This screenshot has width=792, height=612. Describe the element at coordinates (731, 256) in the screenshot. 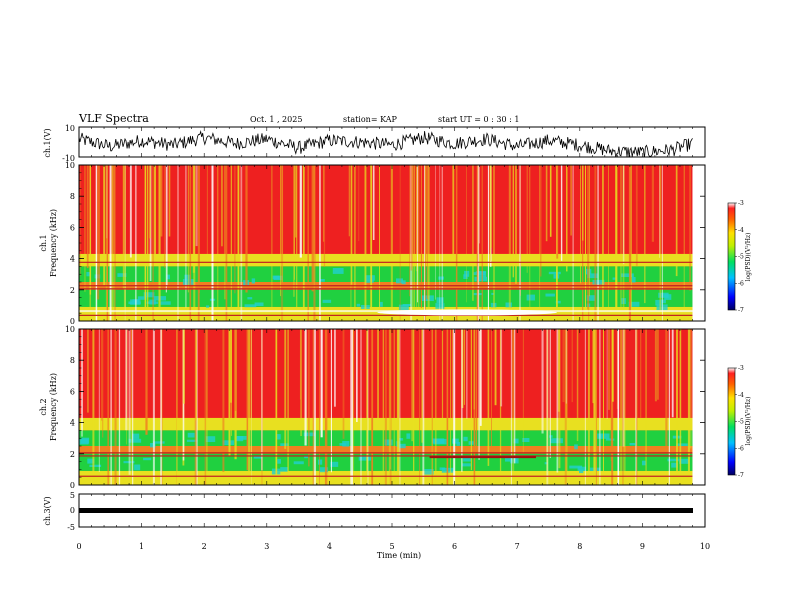

I see `colorbar-ch1-gradient` at that location.